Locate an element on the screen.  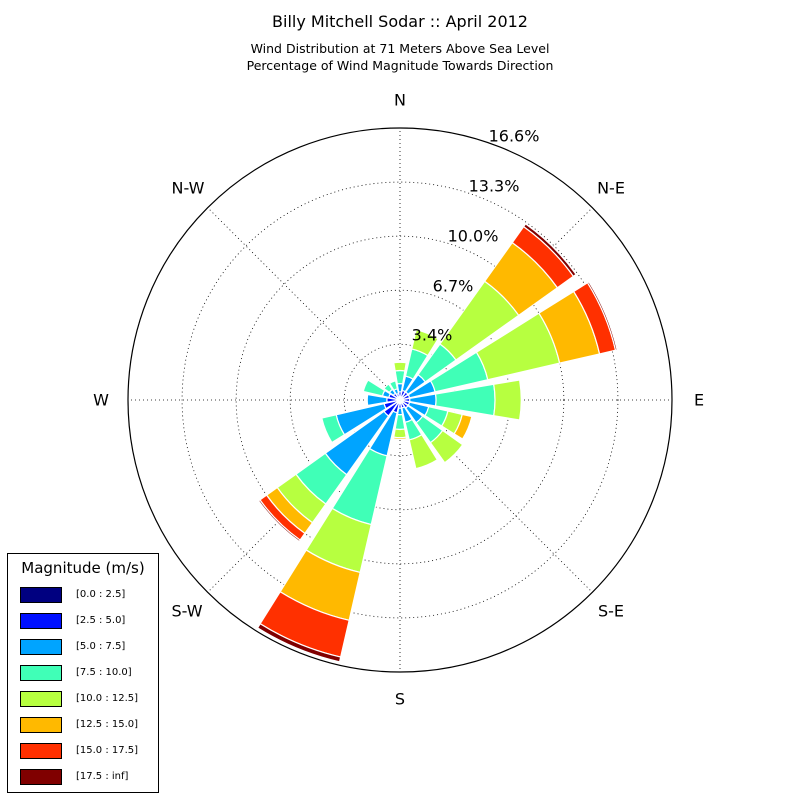
compass-label-ne: N-E is located at coordinates (611, 188).